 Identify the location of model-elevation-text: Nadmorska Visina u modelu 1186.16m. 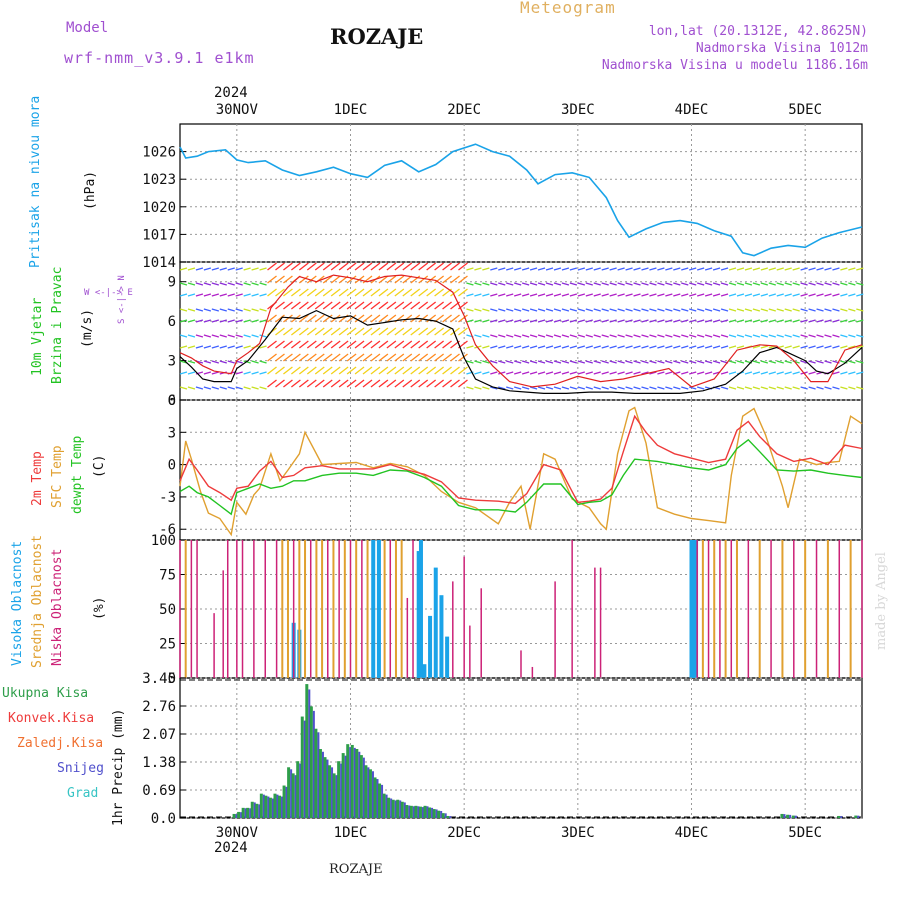
(734, 65).